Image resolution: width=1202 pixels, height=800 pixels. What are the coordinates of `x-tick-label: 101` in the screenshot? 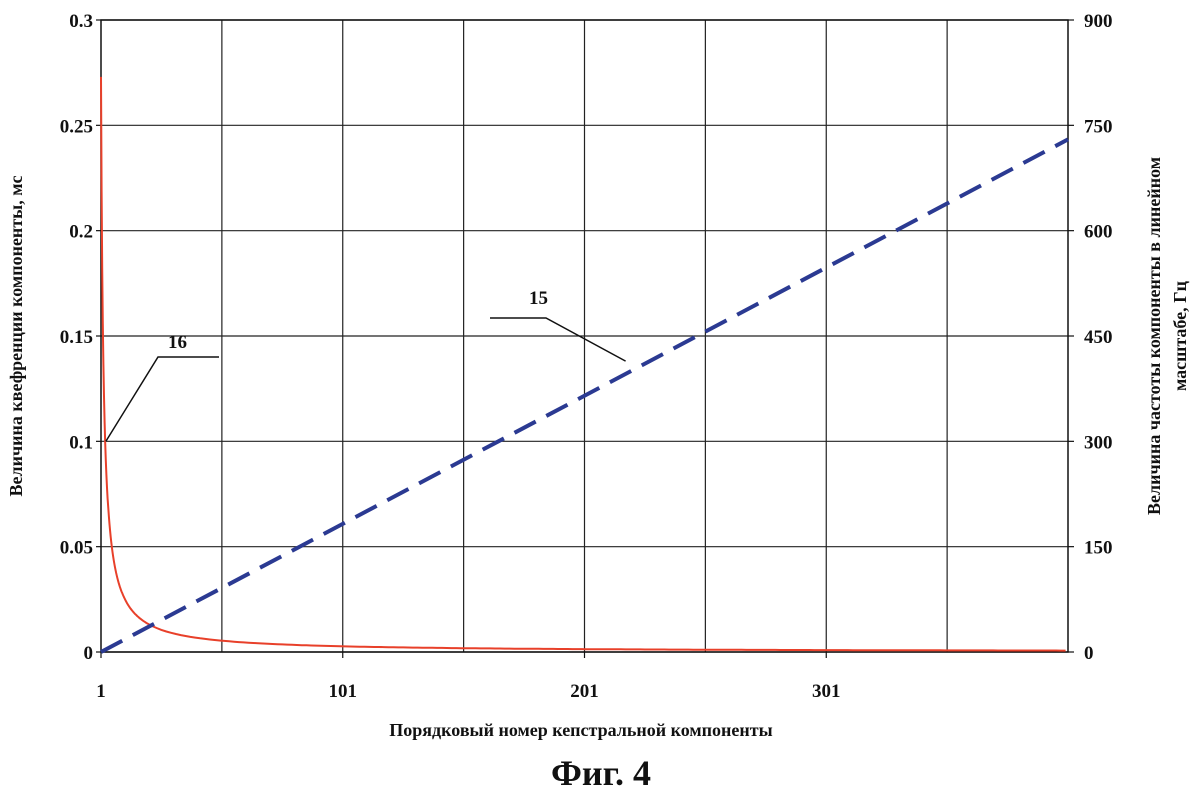 It's located at (343, 691).